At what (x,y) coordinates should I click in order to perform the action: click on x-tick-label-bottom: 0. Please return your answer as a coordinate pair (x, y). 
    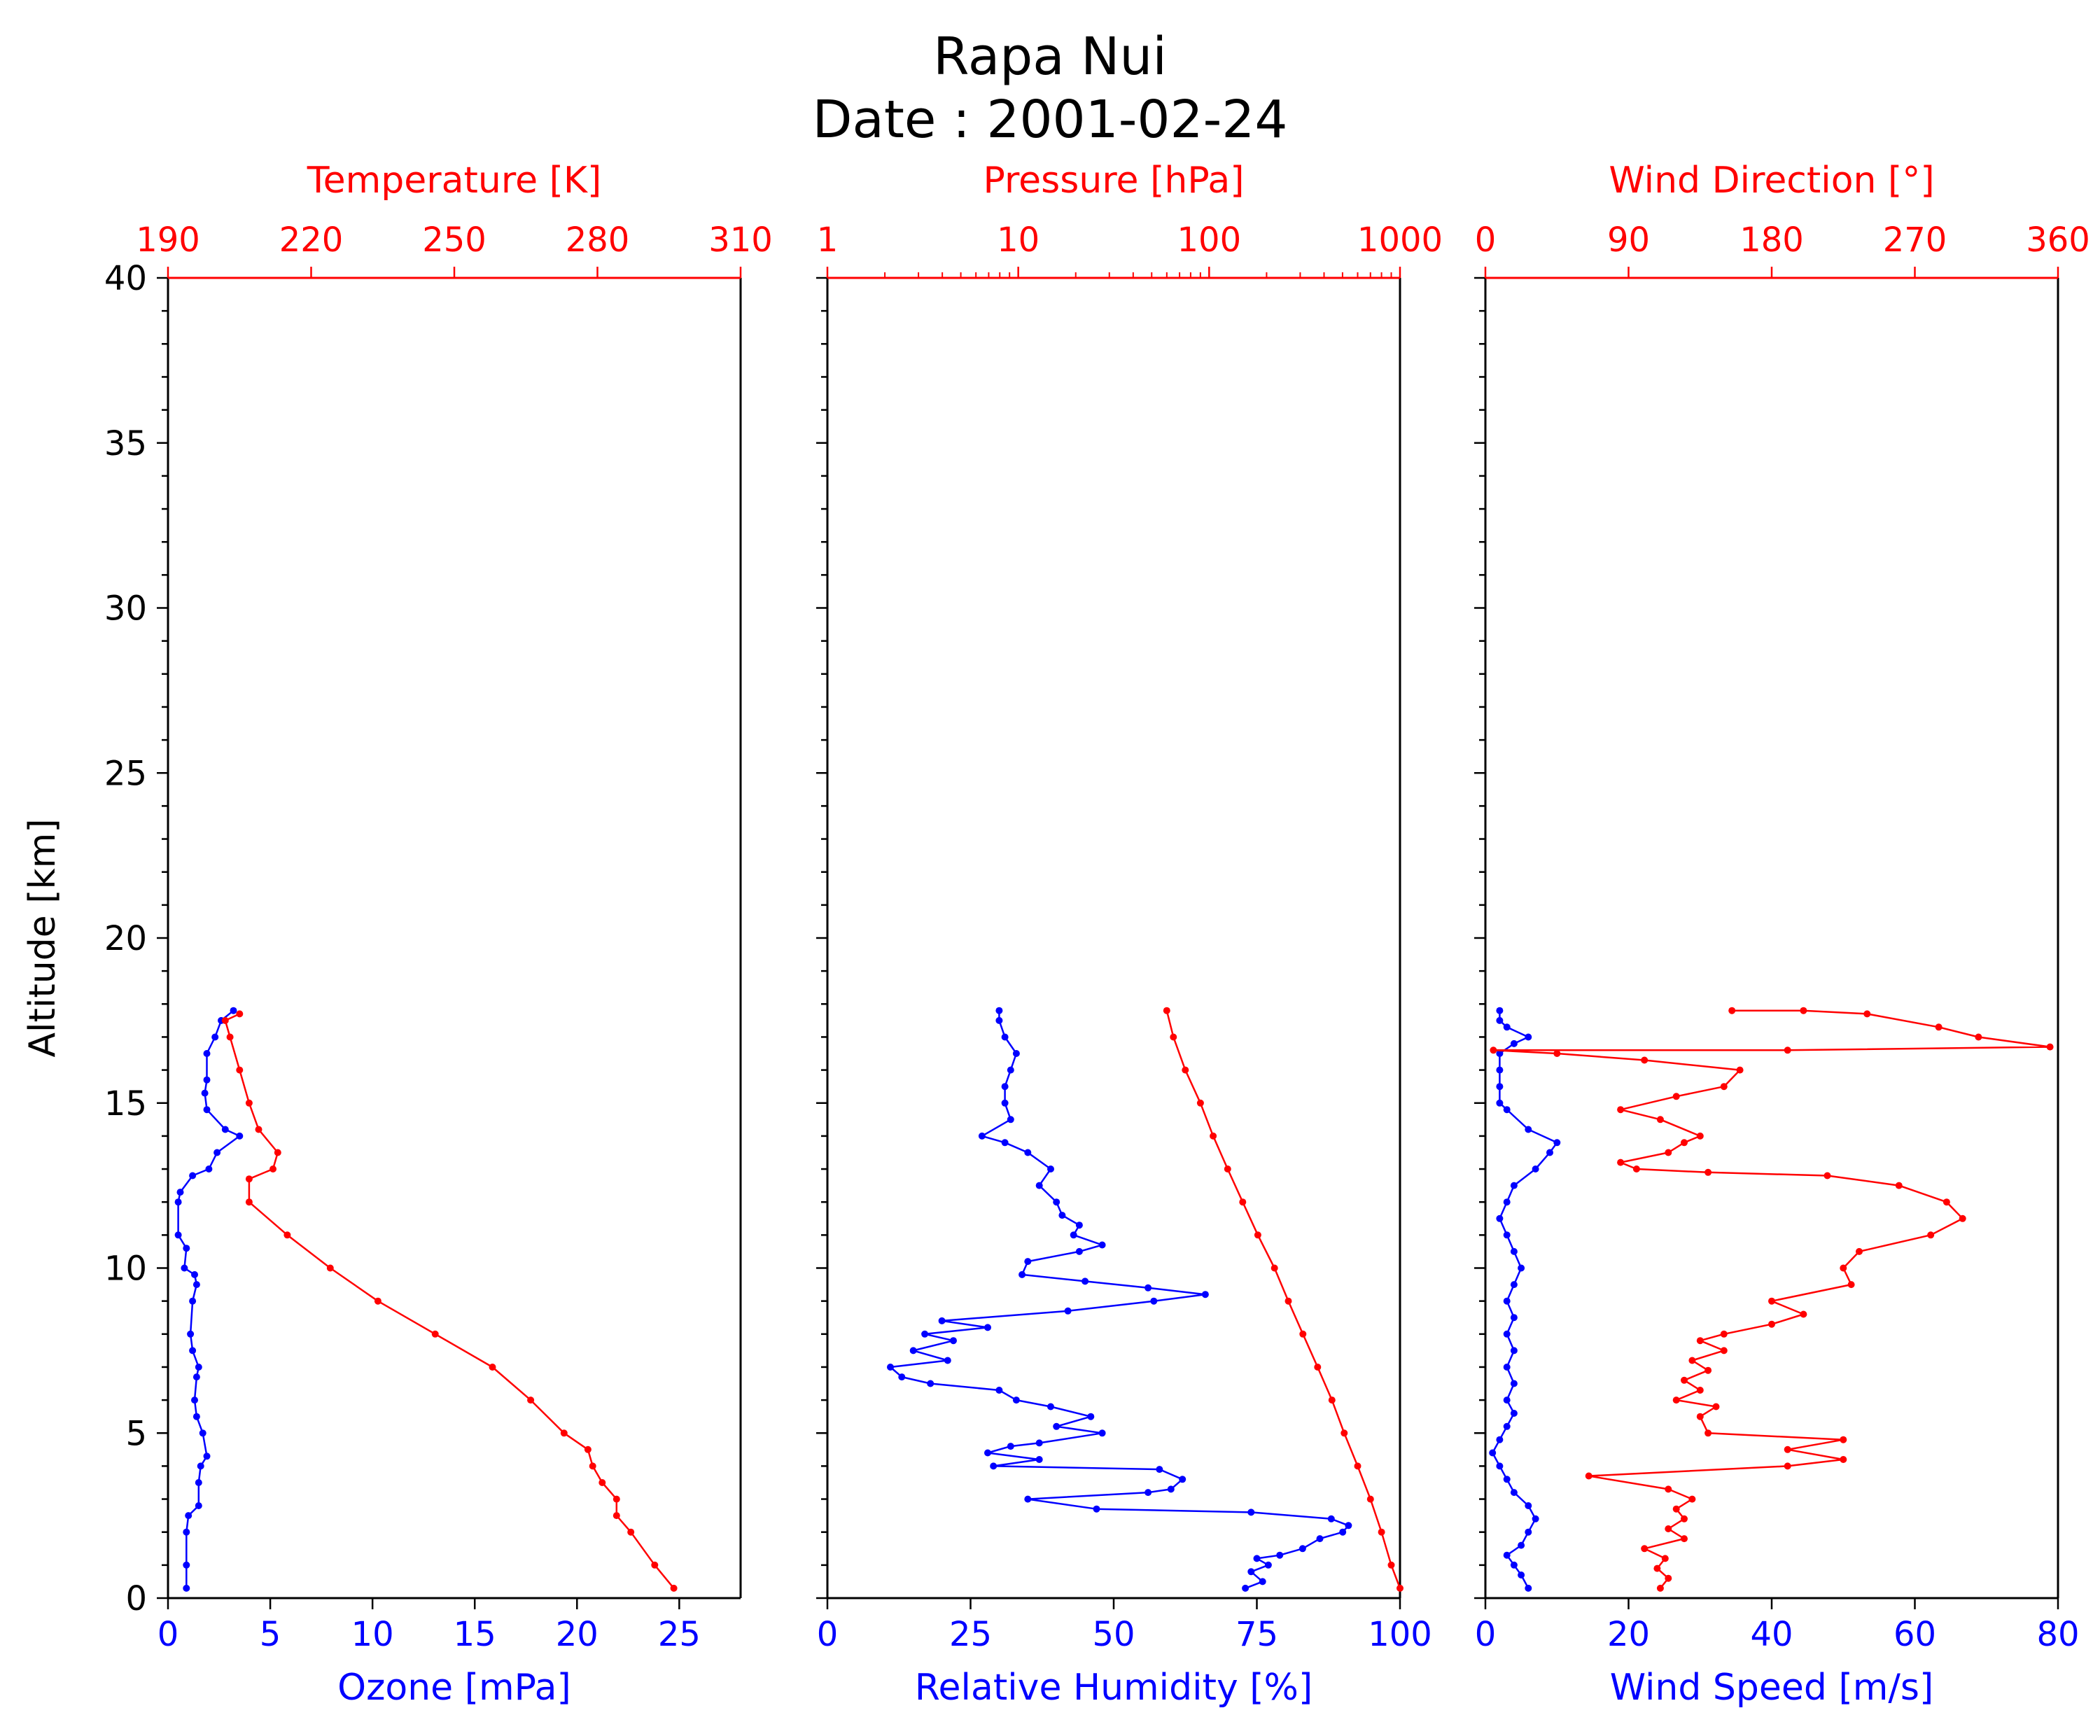
    Looking at the image, I should click on (828, 1634).